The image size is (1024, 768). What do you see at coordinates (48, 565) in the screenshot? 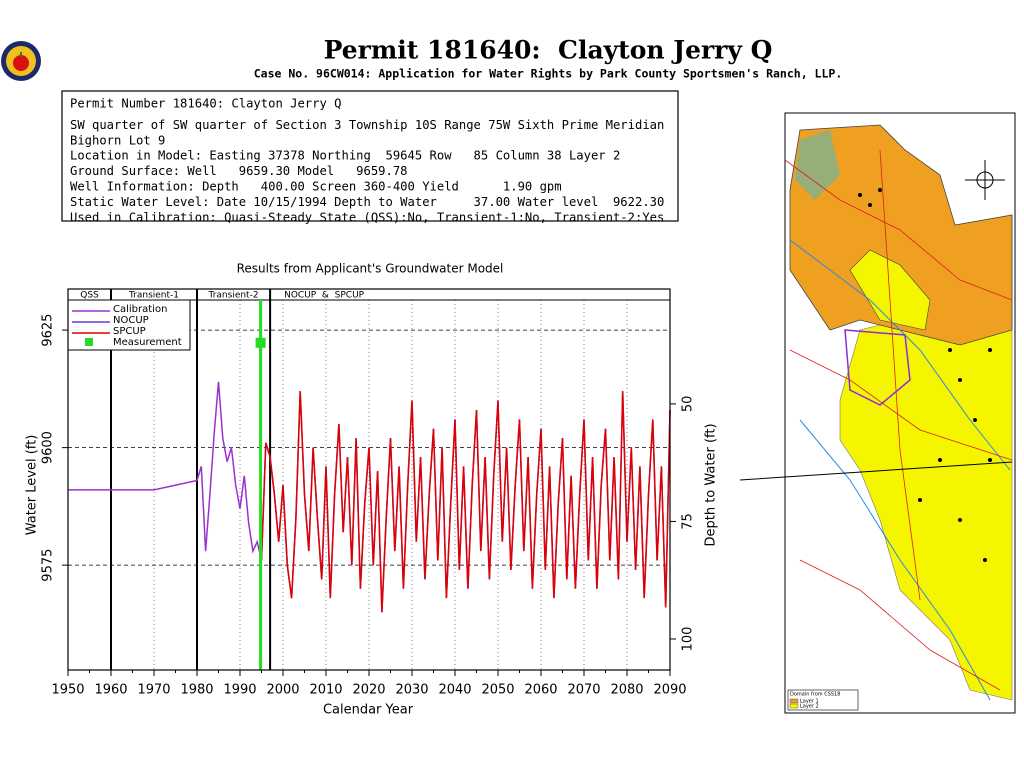
I see `y-tick-label: 9575` at bounding box center [48, 565].